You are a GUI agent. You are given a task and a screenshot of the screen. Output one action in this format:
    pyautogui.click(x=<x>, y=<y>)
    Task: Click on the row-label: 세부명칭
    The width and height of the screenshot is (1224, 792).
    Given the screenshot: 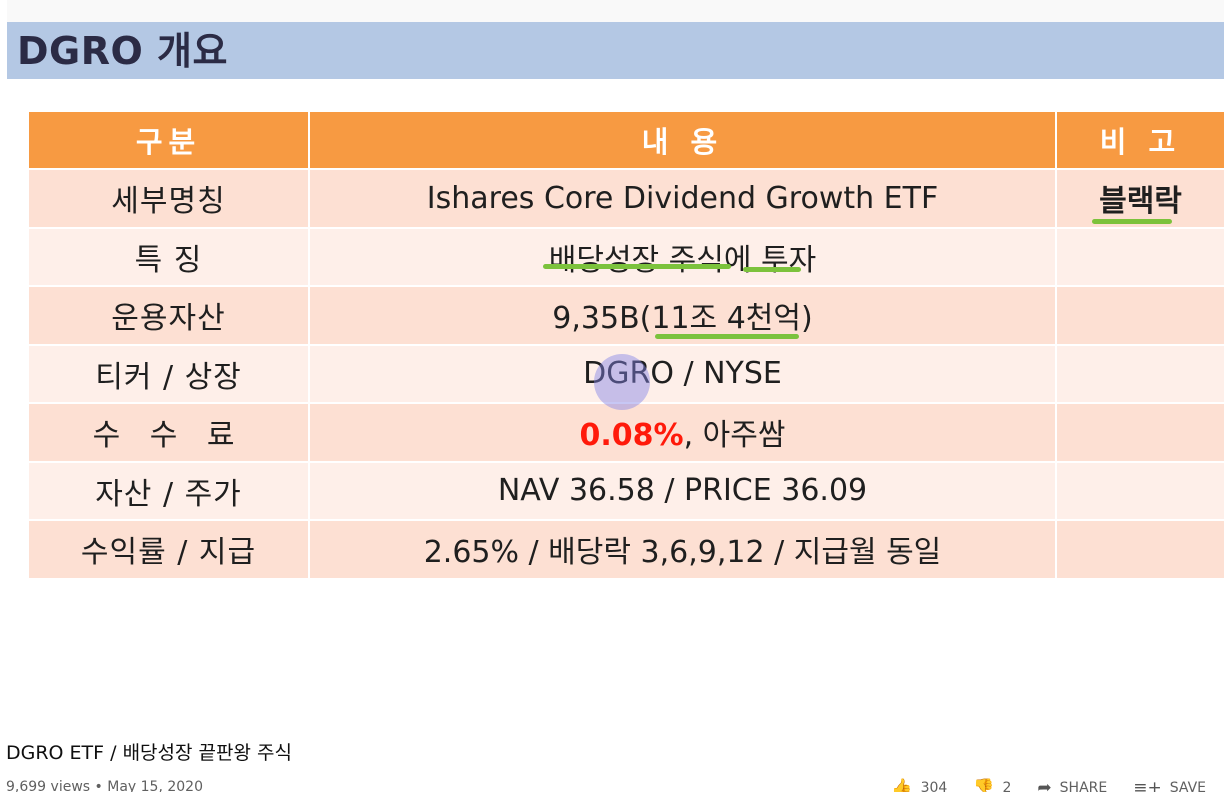 What is the action you would take?
    pyautogui.click(x=168, y=198)
    